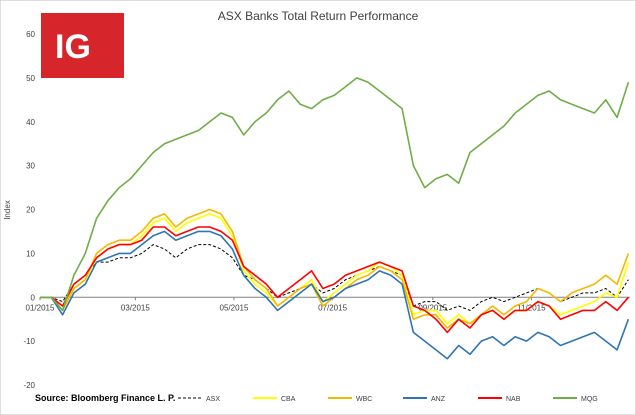 This screenshot has width=636, height=415. What do you see at coordinates (33, 297) in the screenshot?
I see `y-tick-label: 0` at bounding box center [33, 297].